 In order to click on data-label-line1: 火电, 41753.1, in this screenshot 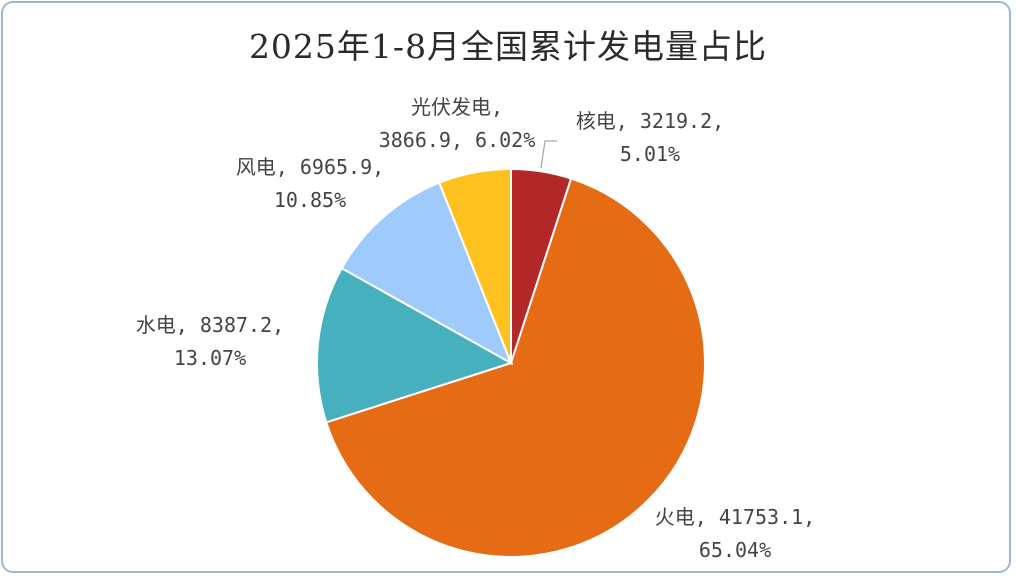, I will do `click(735, 517)`.